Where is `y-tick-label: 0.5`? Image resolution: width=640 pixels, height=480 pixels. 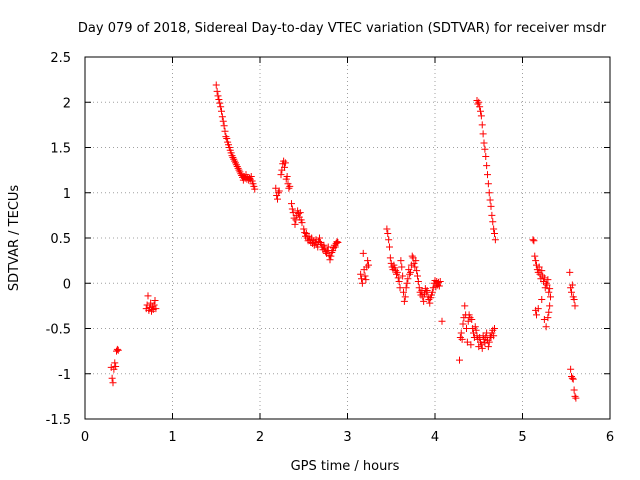
y-tick-label: 0.5 is located at coordinates (60, 239).